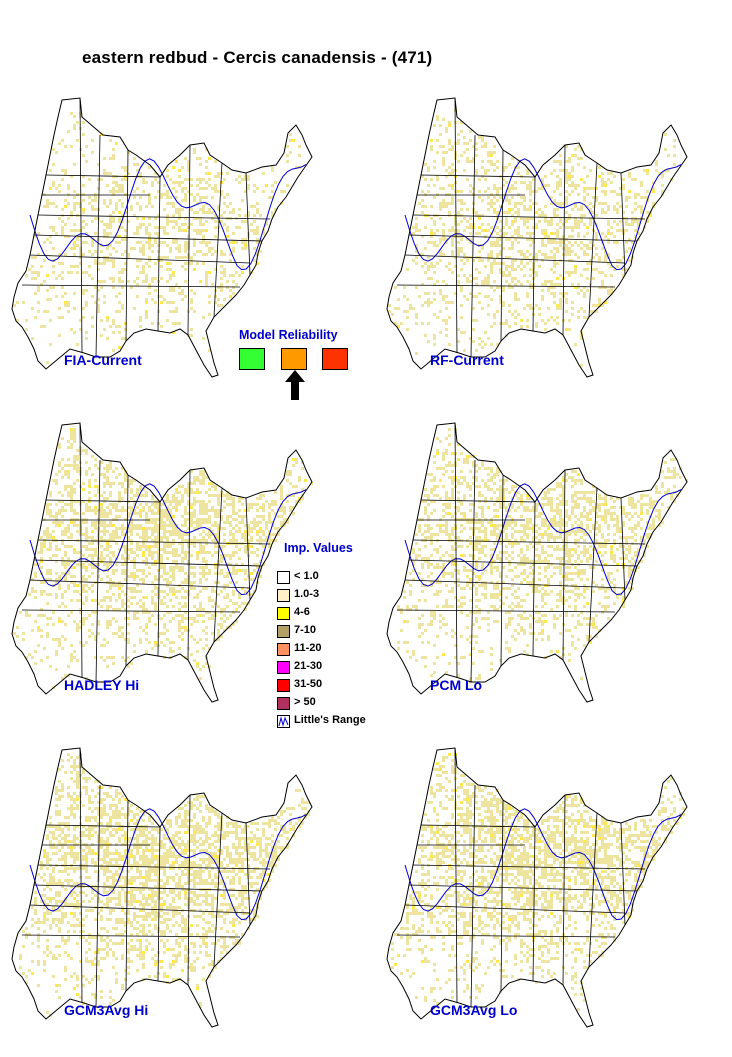 The image size is (732, 1057). I want to click on map-pcm-lo, so click(540, 562).